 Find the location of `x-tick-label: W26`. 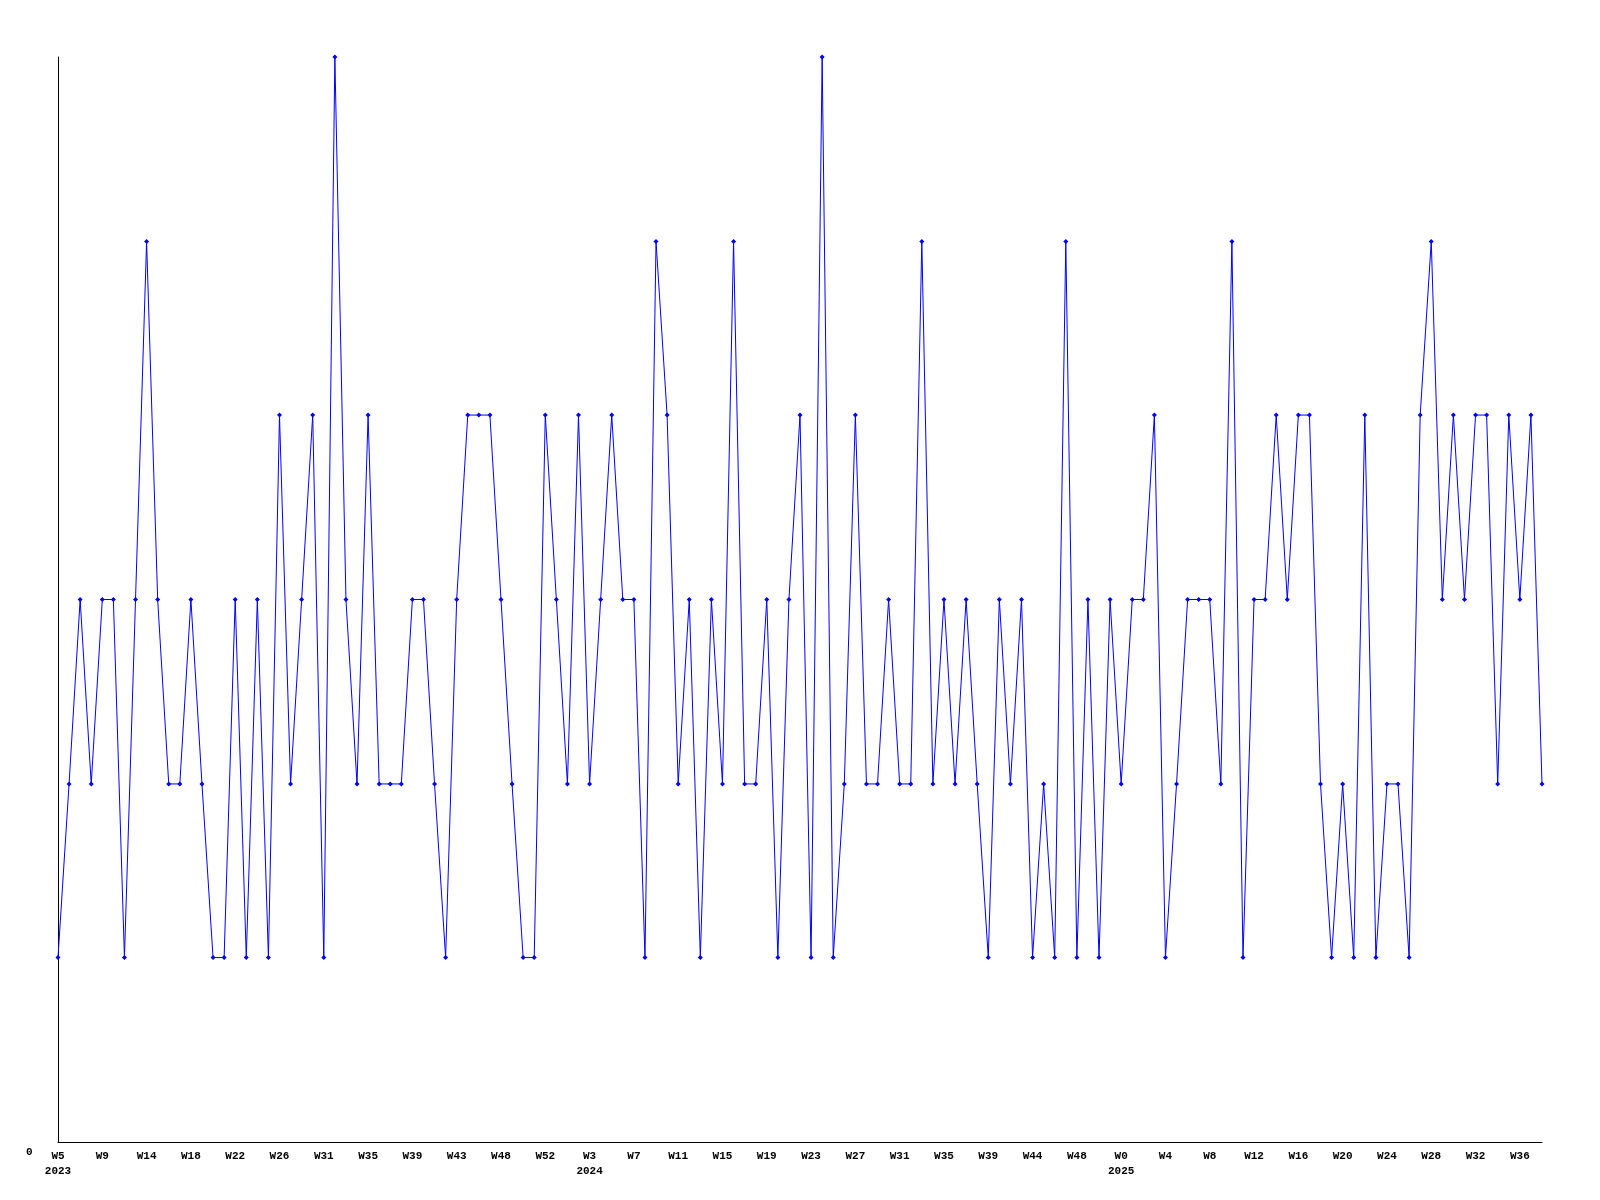

x-tick-label: W26 is located at coordinates (279, 1155).